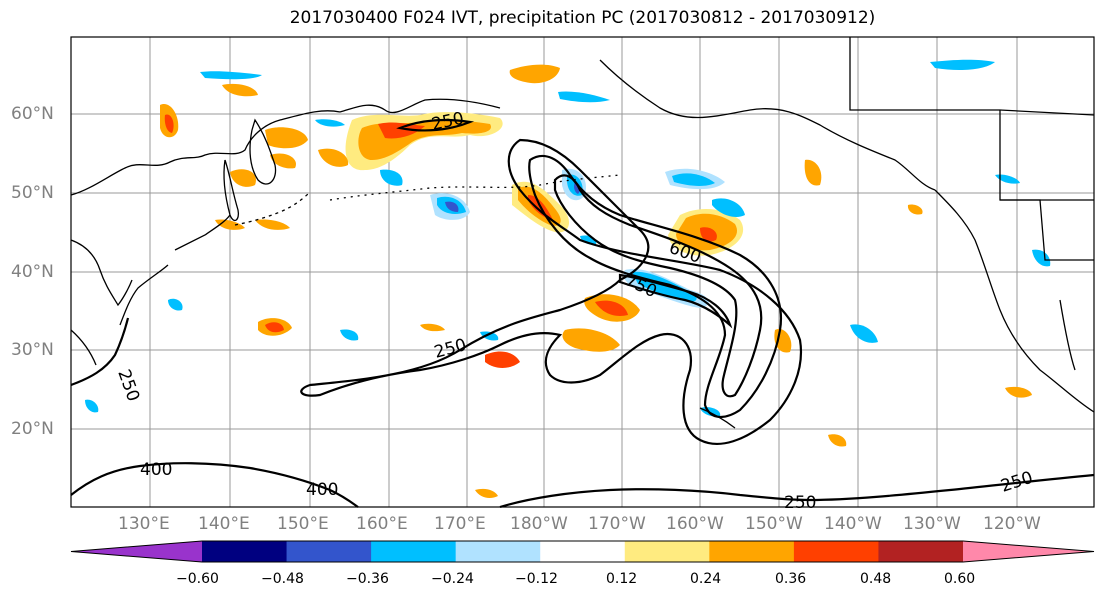  I want to click on lon-label-150e: 150°E, so click(303, 524).